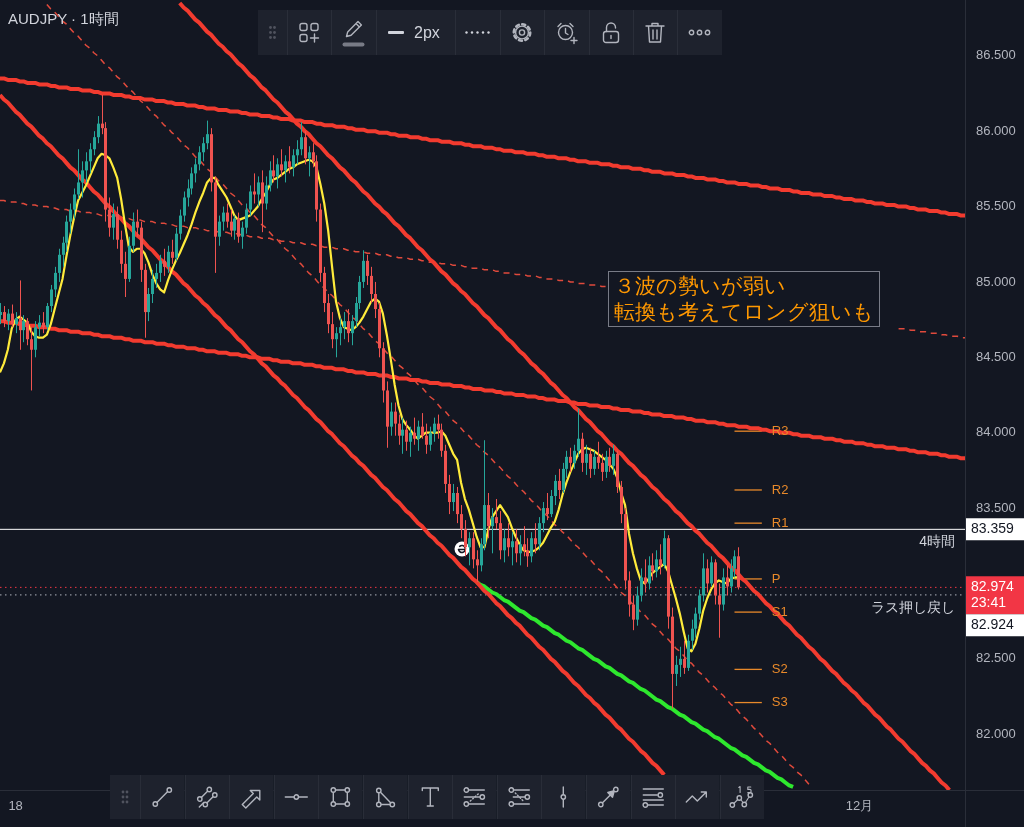 Image resolution: width=1024 pixels, height=827 pixels. Describe the element at coordinates (776, 578) in the screenshot. I see `series-label: P` at that location.